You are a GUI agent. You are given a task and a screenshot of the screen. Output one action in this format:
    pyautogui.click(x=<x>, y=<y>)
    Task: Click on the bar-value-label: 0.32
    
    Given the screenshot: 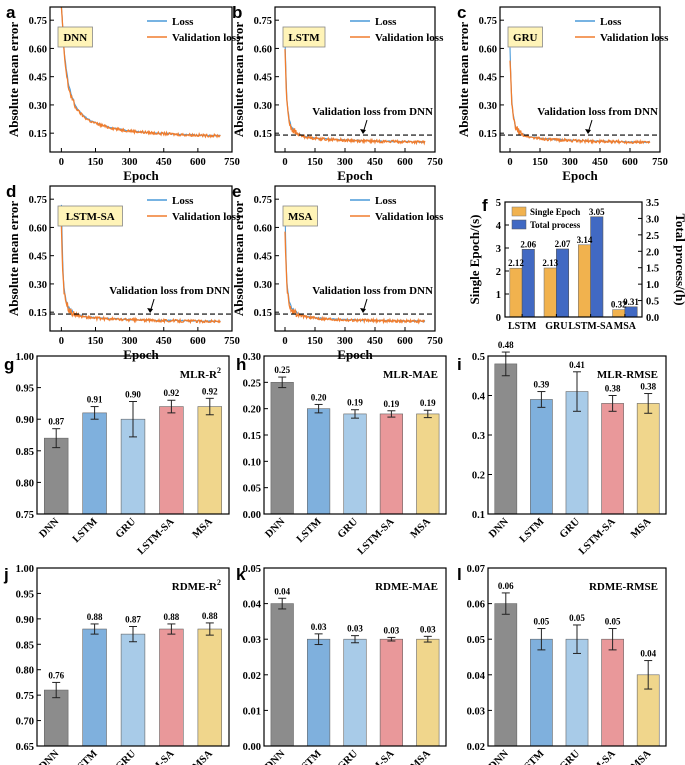 What is the action you would take?
    pyautogui.click(x=619, y=305)
    